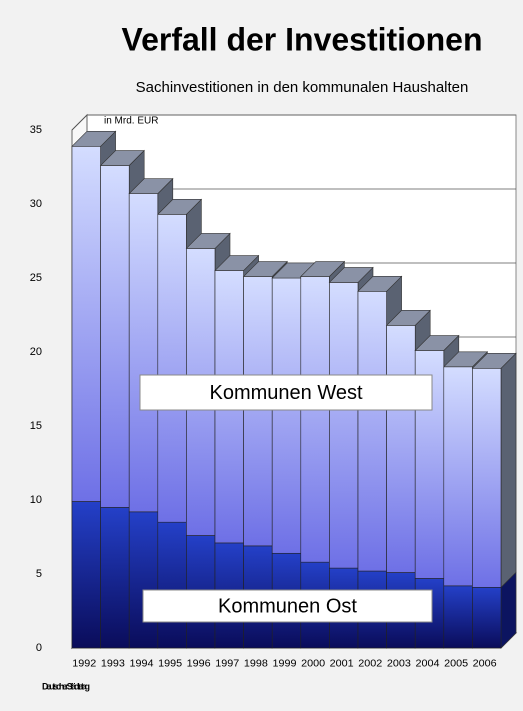 Image resolution: width=523 pixels, height=711 pixels. I want to click on y-tick-label: 5, so click(39, 574).